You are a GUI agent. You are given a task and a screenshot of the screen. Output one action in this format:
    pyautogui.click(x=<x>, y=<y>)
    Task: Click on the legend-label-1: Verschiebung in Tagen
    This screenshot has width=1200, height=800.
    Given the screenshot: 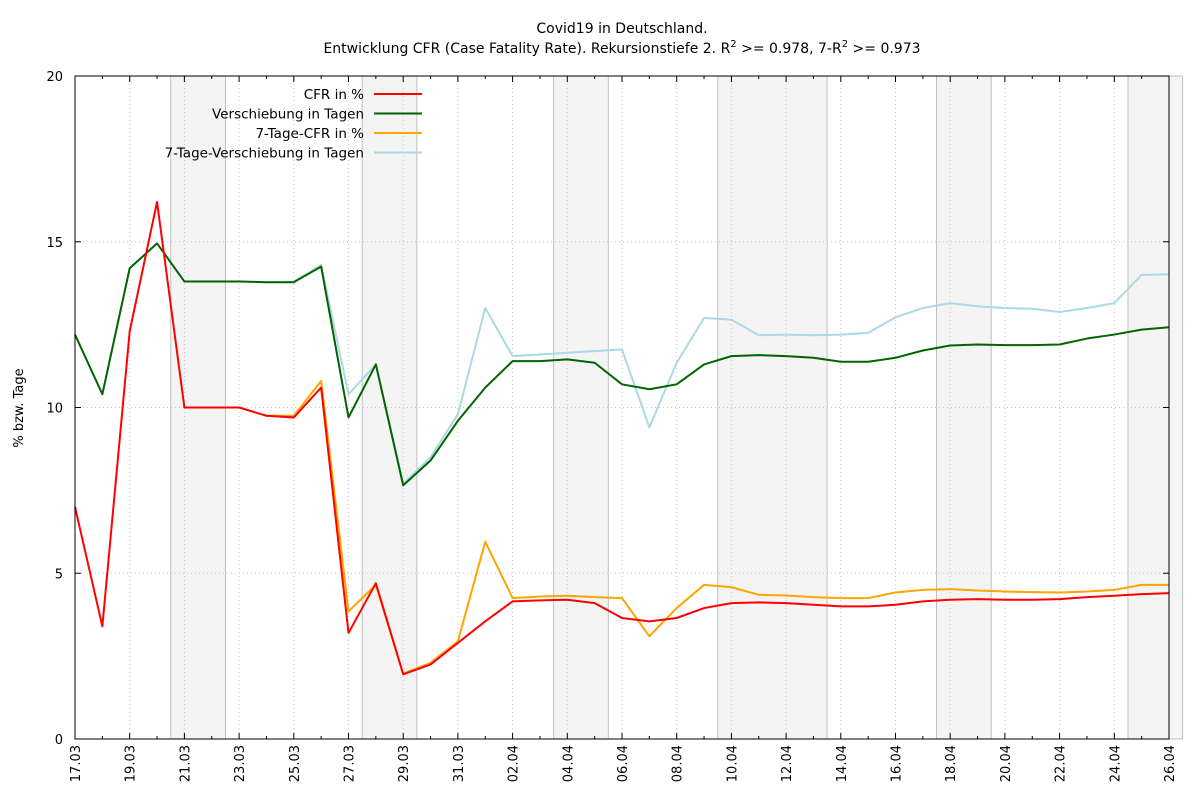 What is the action you would take?
    pyautogui.click(x=288, y=115)
    